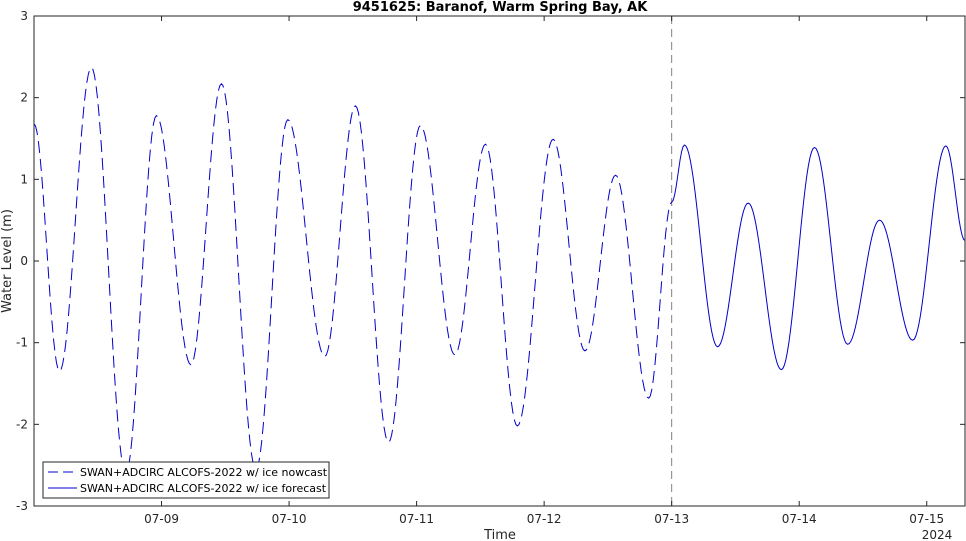 This screenshot has width=966, height=541. Describe the element at coordinates (416, 519) in the screenshot. I see `x-tick-label: 07-11` at that location.